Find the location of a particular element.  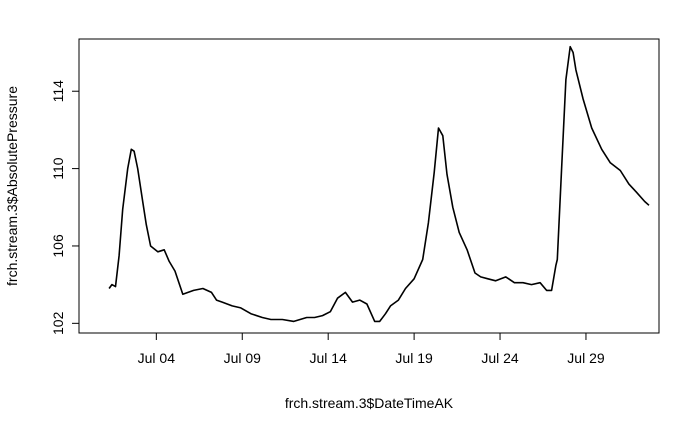

y-axis: 102 106 110 114 is located at coordinates (65, 207).